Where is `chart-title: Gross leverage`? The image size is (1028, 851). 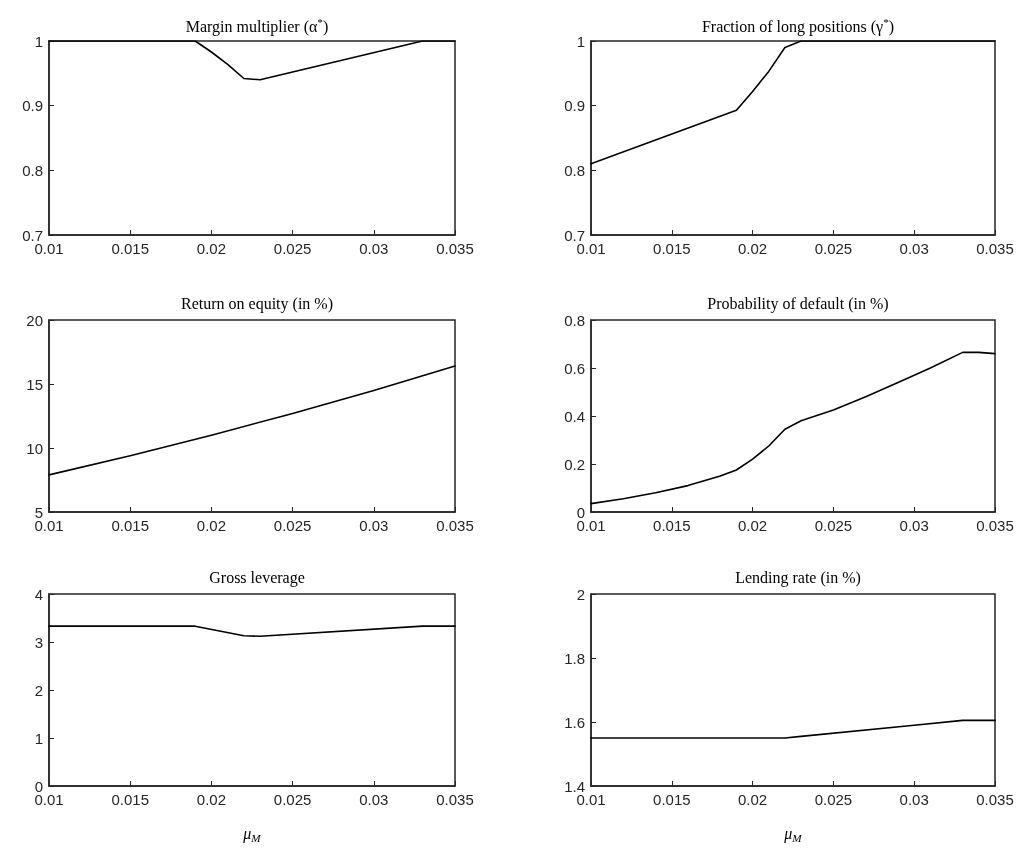 chart-title: Gross leverage is located at coordinates (257, 577).